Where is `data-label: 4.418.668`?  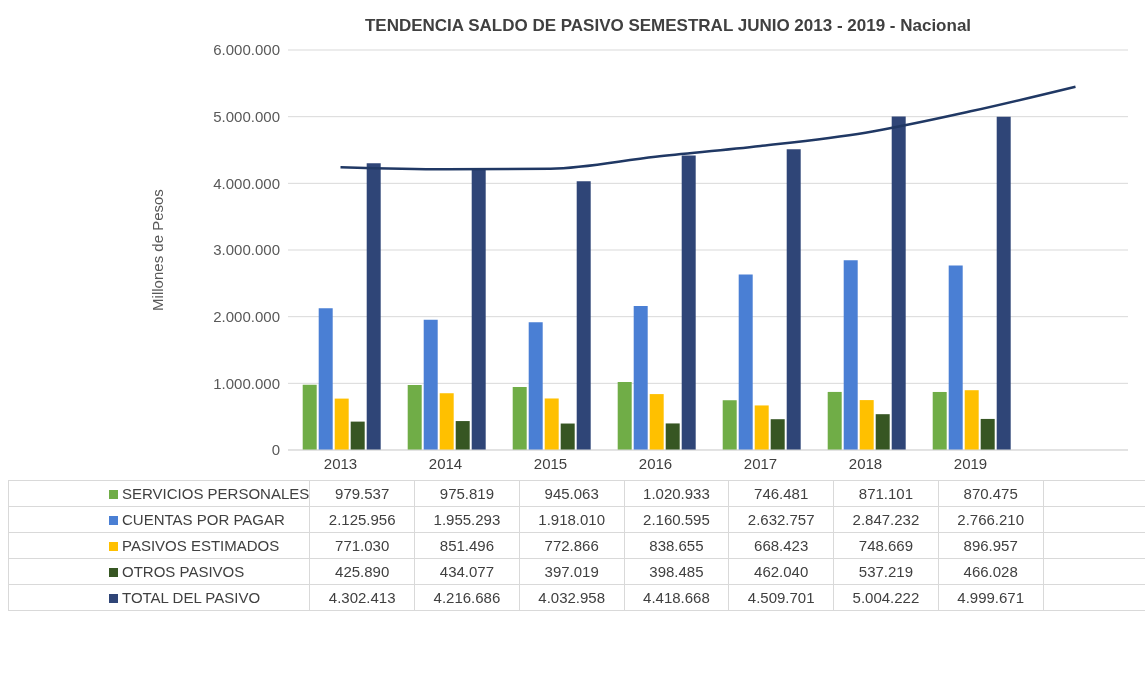
data-label: 4.418.668 is located at coordinates (676, 597).